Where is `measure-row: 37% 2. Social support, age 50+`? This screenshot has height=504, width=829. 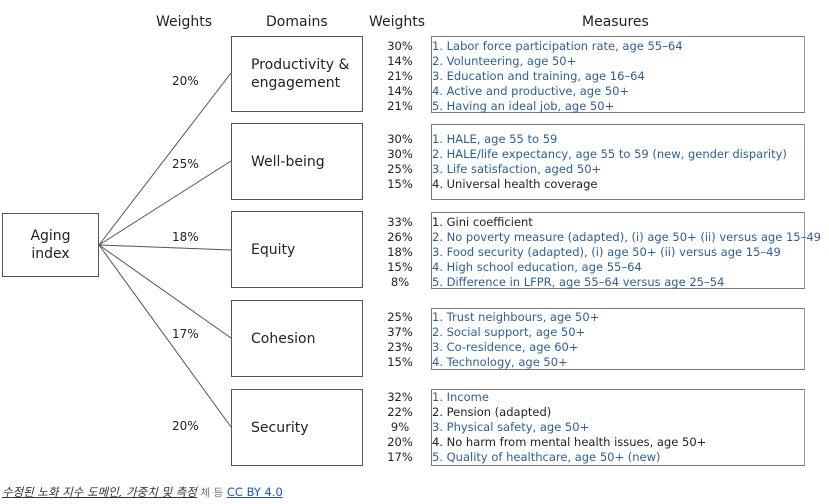
measure-row: 37% 2. Social support, age 50+ is located at coordinates (489, 331).